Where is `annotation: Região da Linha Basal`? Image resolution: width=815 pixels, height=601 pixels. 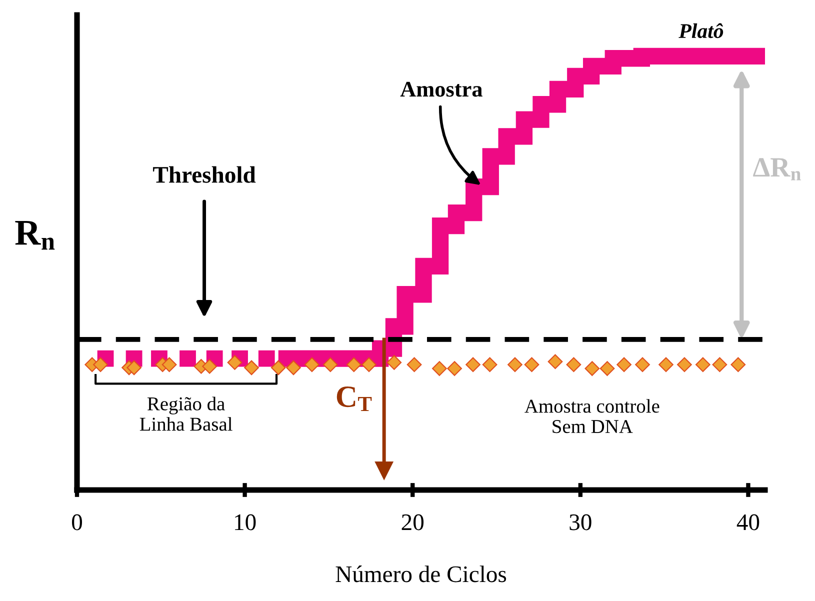
annotation: Região da Linha Basal is located at coordinates (186, 413).